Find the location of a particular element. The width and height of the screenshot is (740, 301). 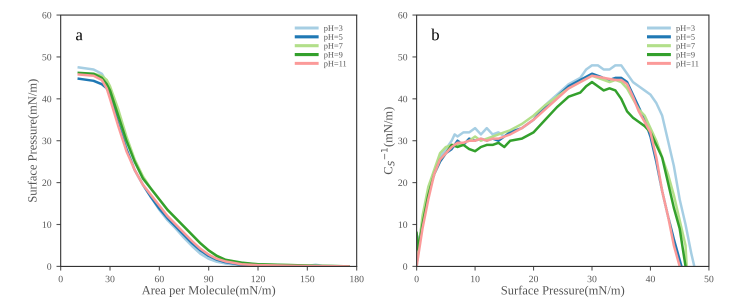

x-tick-label: 20 is located at coordinates (533, 279).